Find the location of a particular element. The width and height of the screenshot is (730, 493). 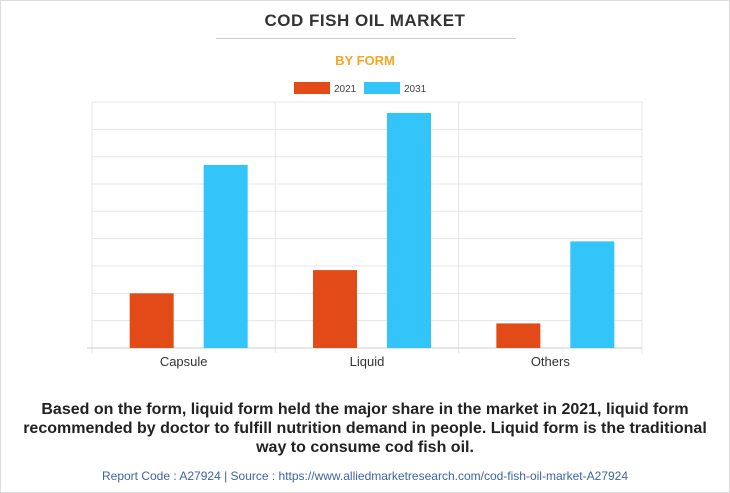

bar-2031-capsule is located at coordinates (225, 256).